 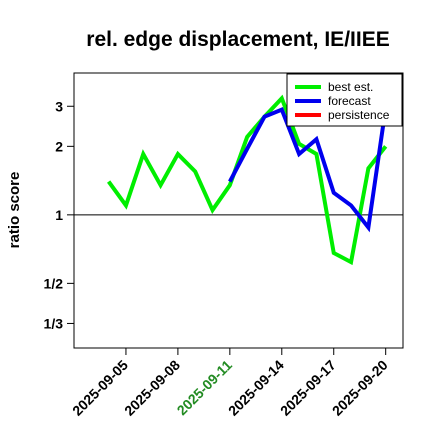 What do you see at coordinates (14, 210) in the screenshot?
I see `y-axis-label: ratio score` at bounding box center [14, 210].